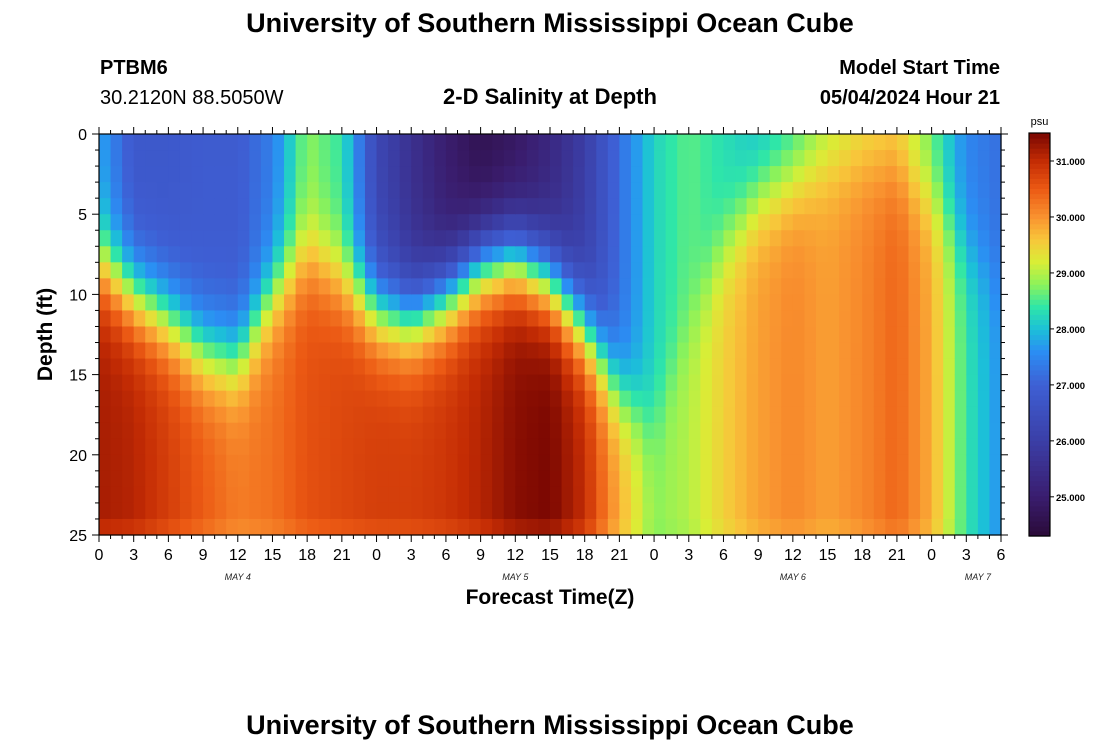  What do you see at coordinates (585, 555) in the screenshot?
I see `x-tick-label: 18` at bounding box center [585, 555].